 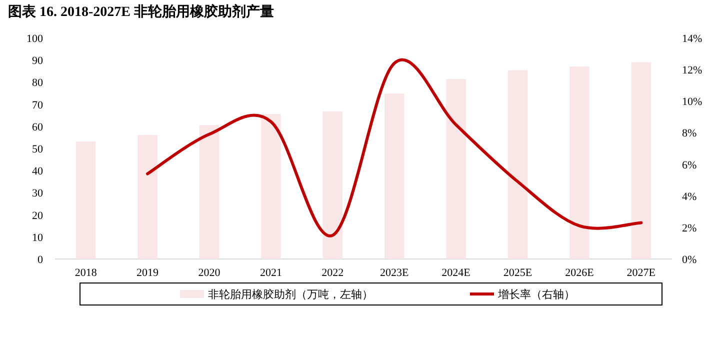 What do you see at coordinates (692, 70) in the screenshot?
I see `y2-tick-label: 12%` at bounding box center [692, 70].